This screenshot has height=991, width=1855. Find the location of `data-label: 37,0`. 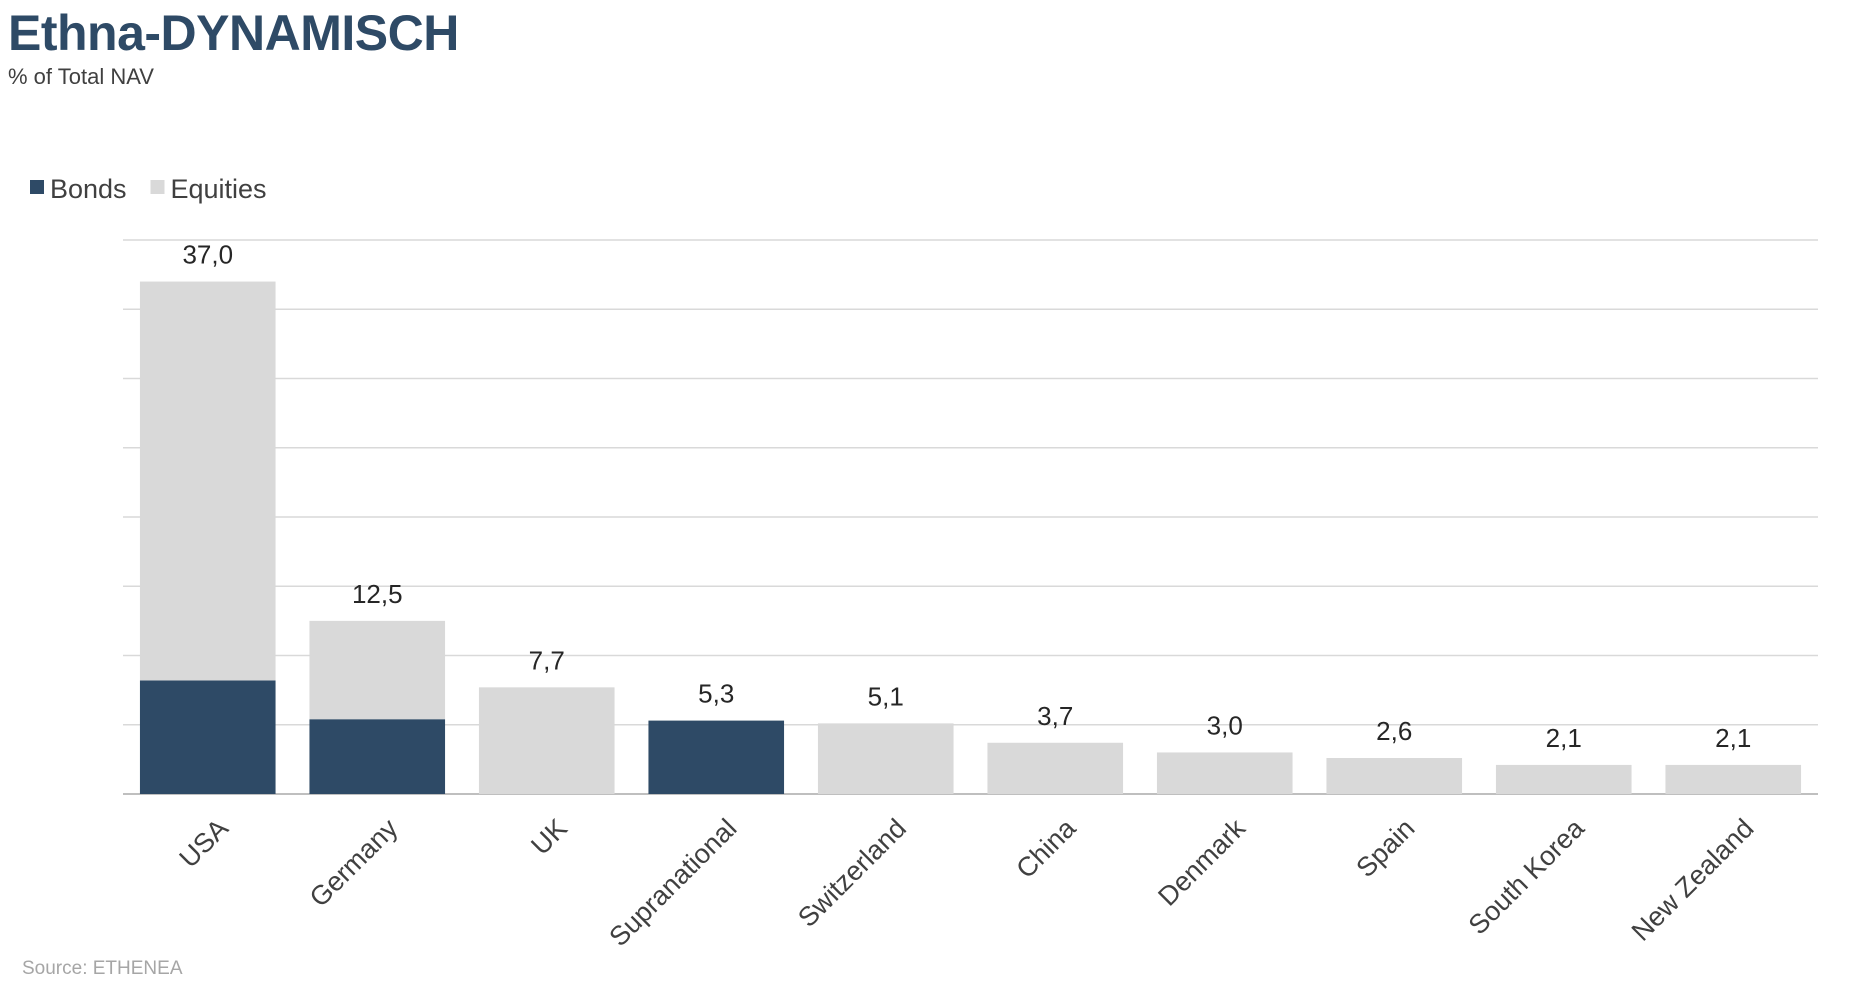

data-label: 37,0 is located at coordinates (207, 255).